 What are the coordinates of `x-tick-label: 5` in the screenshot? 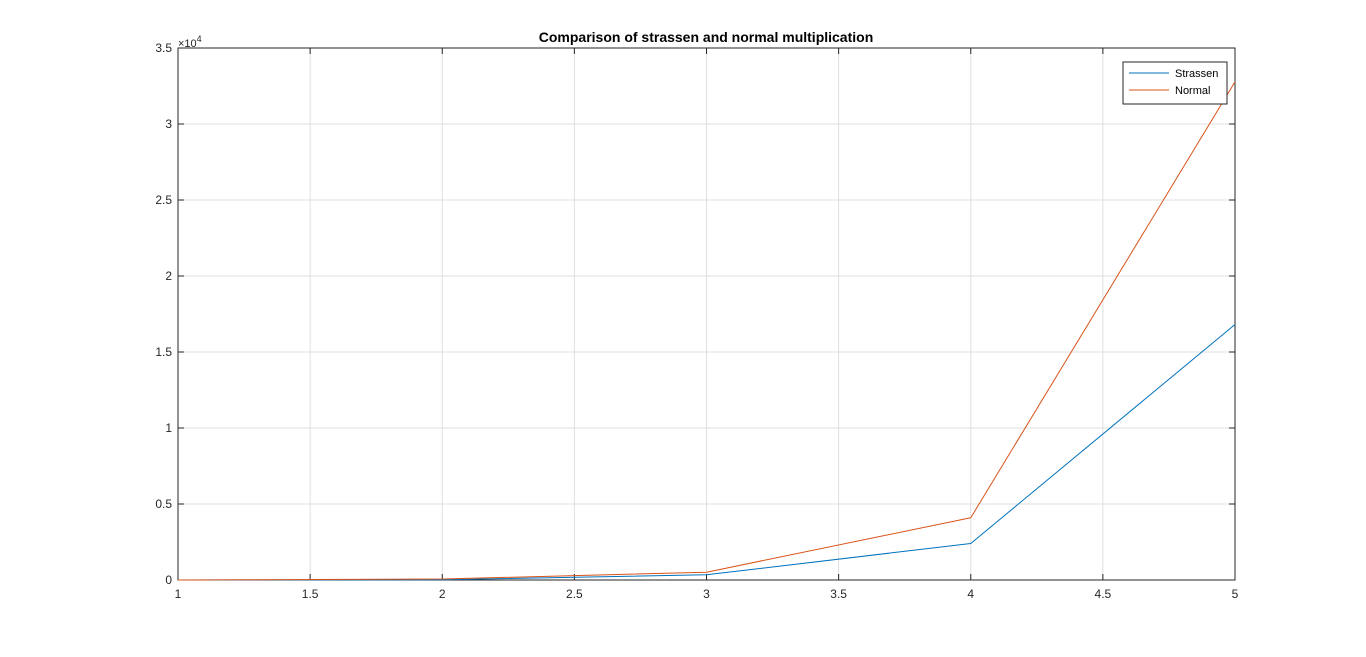 It's located at (1235, 594).